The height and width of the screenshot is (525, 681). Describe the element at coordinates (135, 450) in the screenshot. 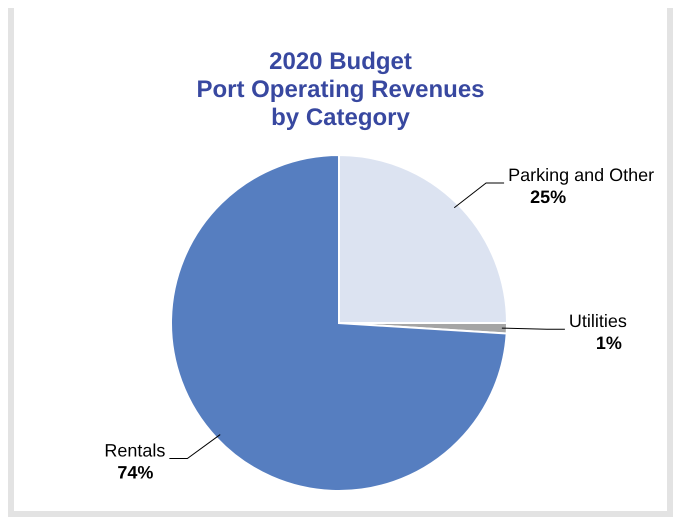

I see `slice-label: Rentals` at that location.